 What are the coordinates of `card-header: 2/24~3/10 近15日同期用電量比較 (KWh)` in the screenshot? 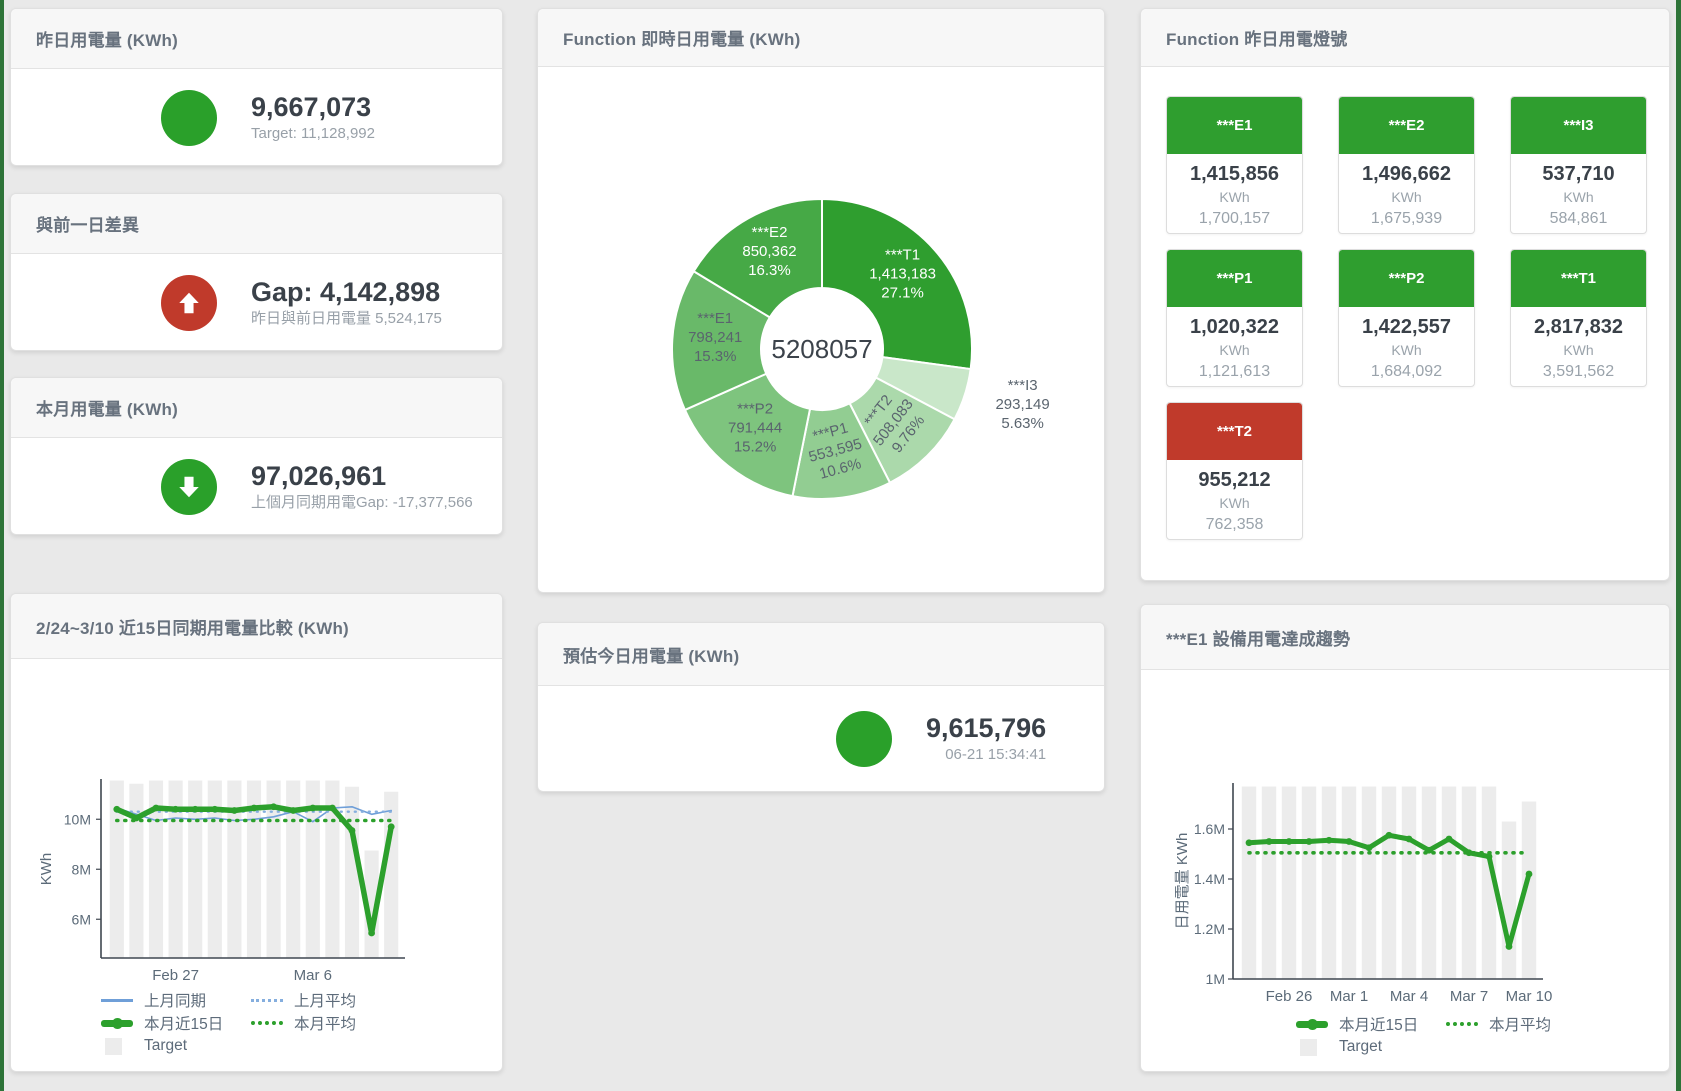 It's located at (256, 626).